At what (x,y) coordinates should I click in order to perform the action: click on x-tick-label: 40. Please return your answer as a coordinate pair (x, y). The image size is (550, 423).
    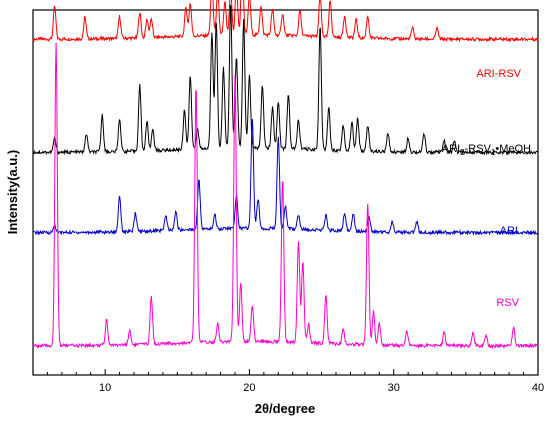
    Looking at the image, I should click on (538, 388).